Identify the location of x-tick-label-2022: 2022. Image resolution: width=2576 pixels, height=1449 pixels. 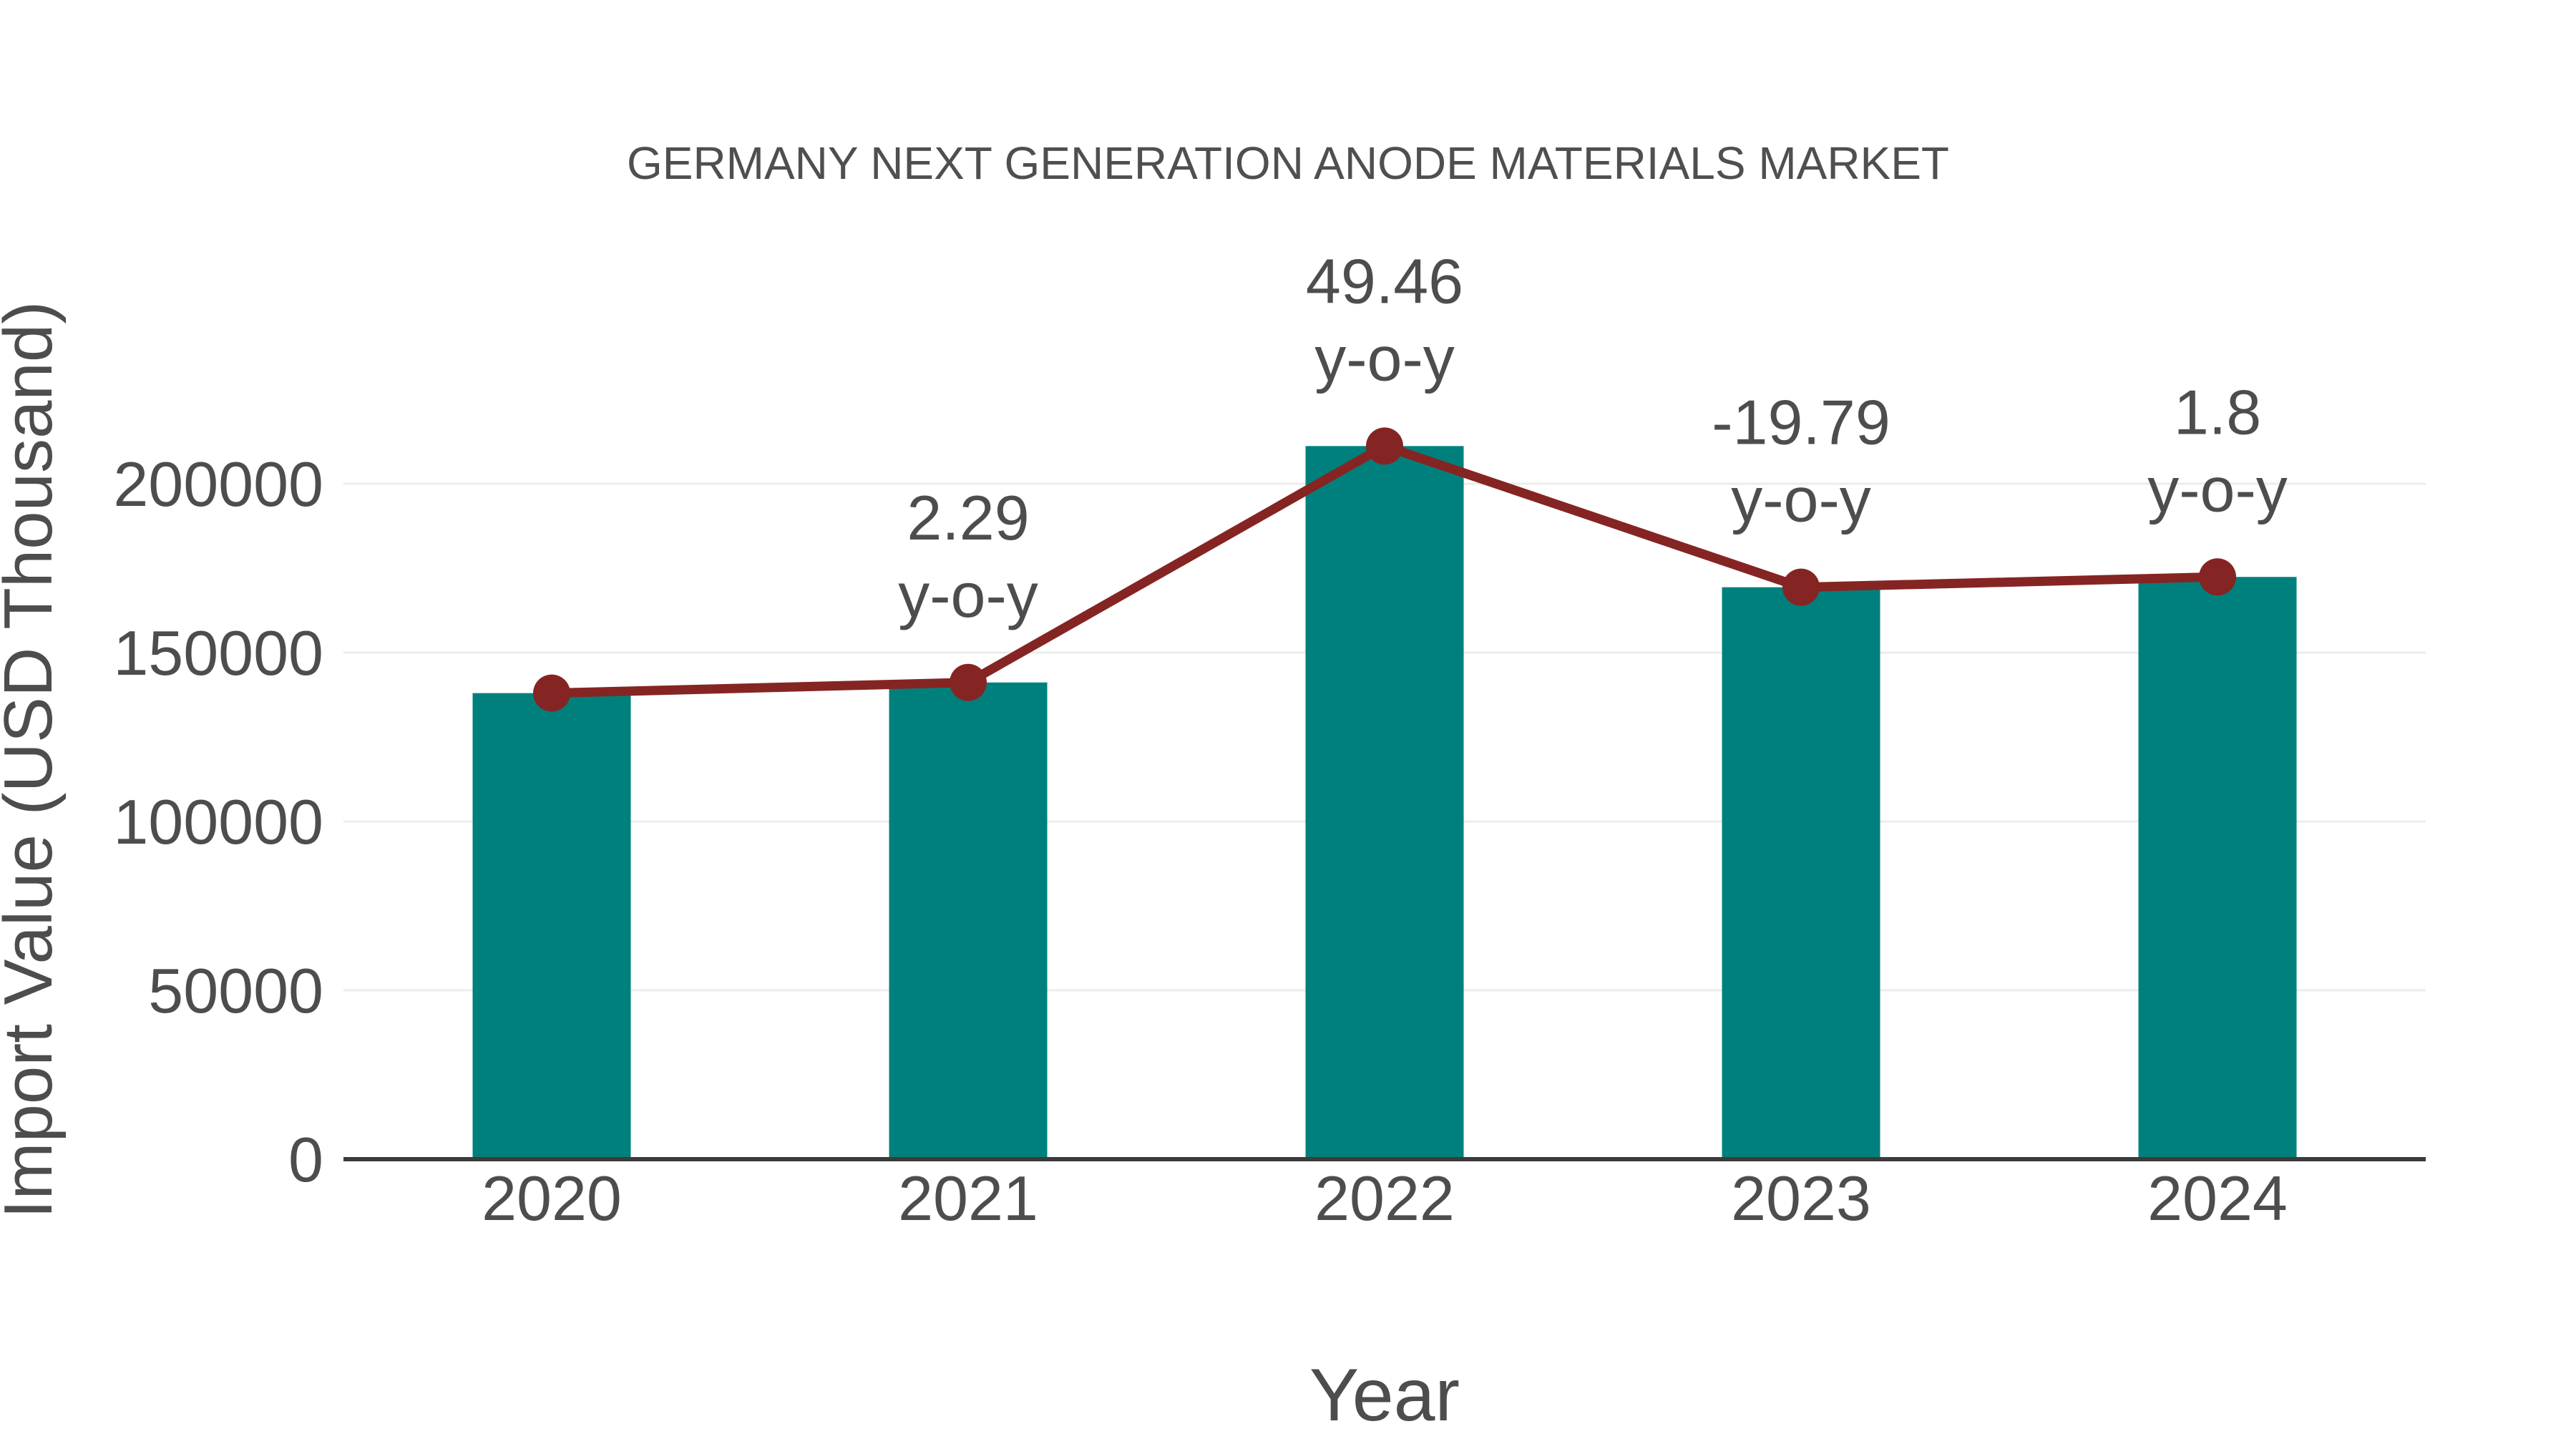
(1384, 1198).